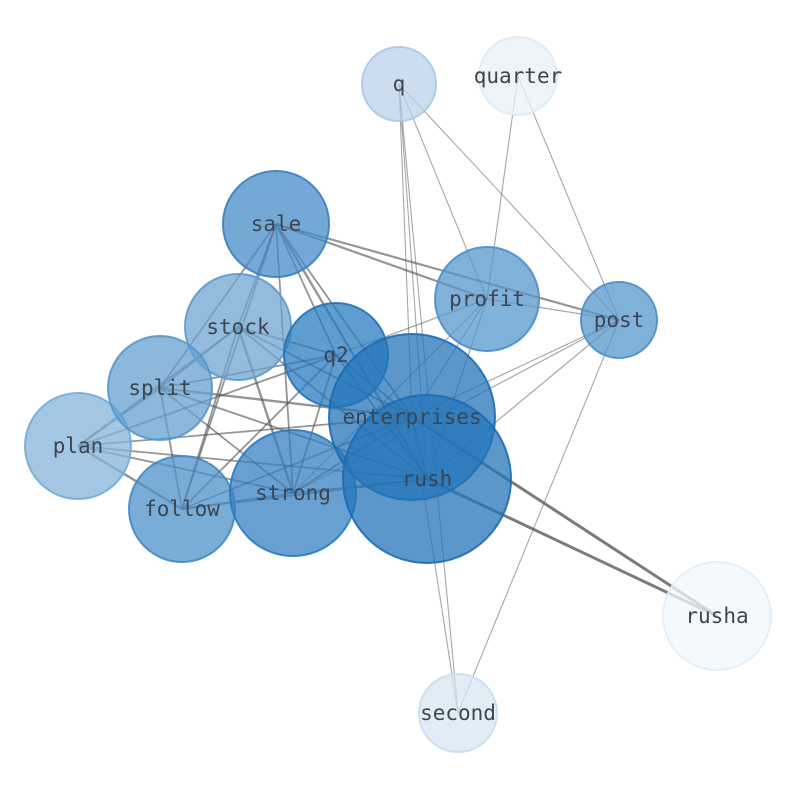  What do you see at coordinates (487, 299) in the screenshot?
I see `node-profit` at bounding box center [487, 299].